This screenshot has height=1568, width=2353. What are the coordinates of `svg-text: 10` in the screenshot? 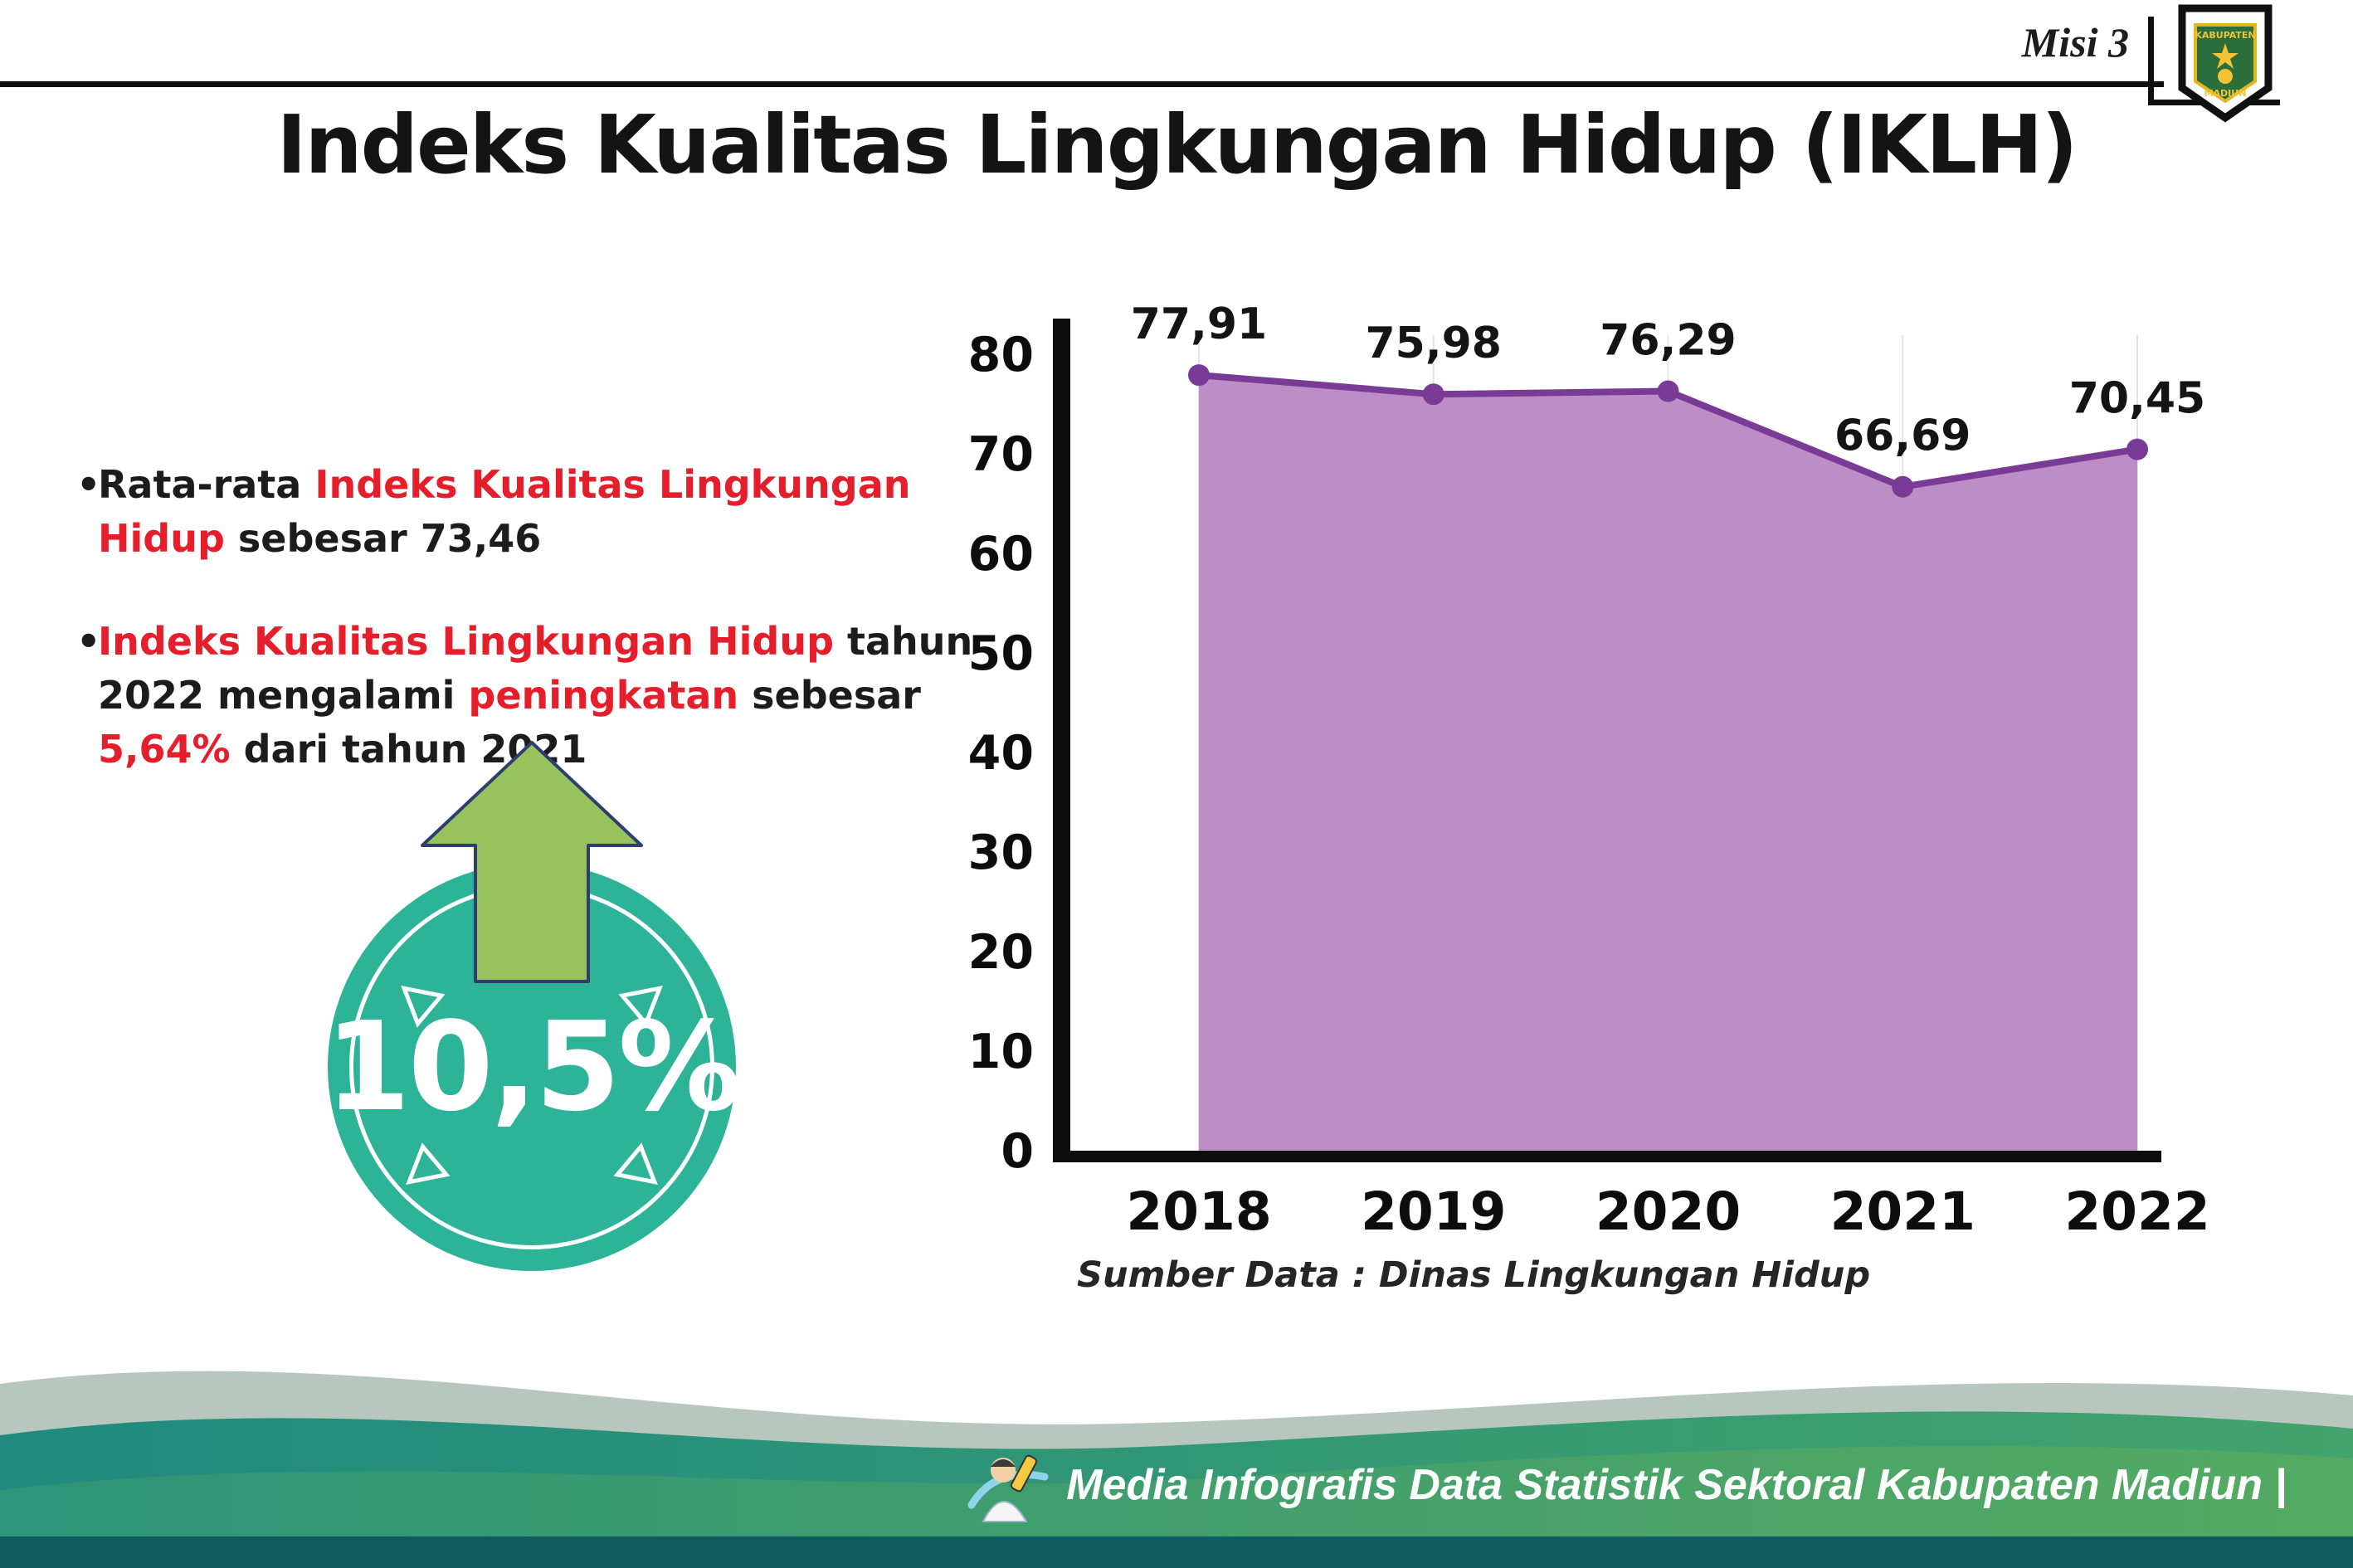 It's located at (1001, 1052).